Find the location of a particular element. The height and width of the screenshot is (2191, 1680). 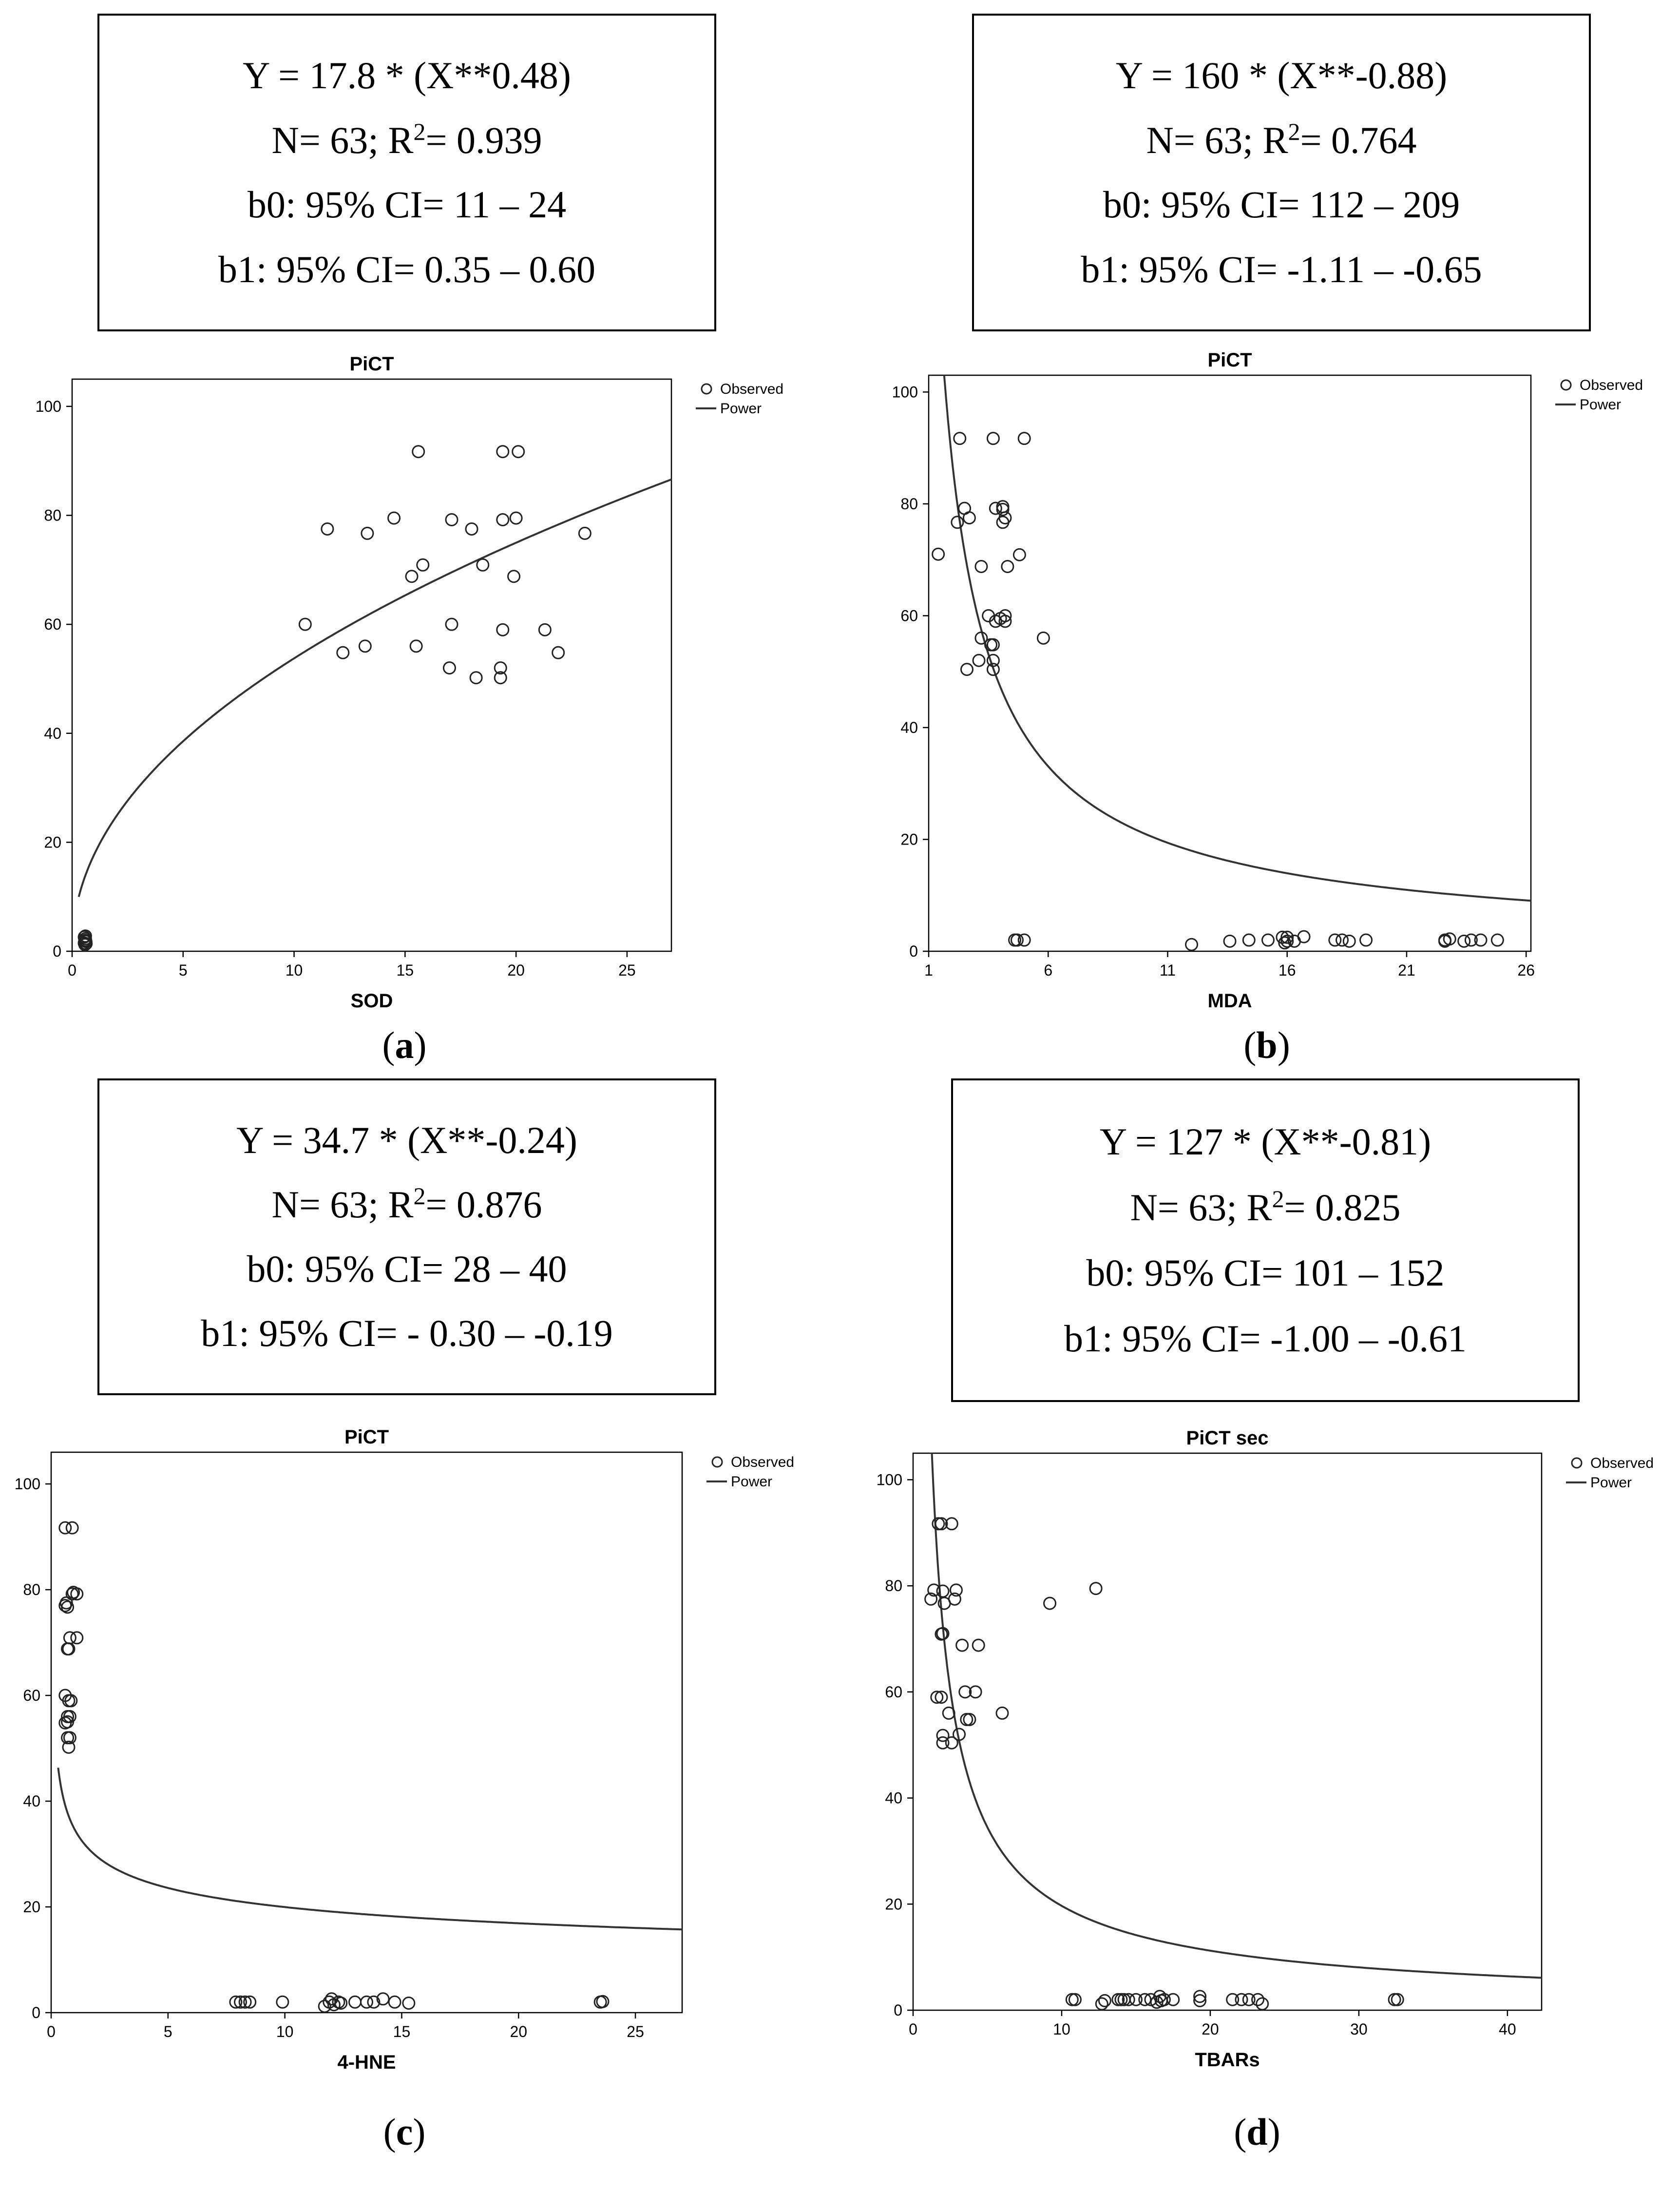

stats-line: N= 63; R2= 0.876 is located at coordinates (406, 1204).